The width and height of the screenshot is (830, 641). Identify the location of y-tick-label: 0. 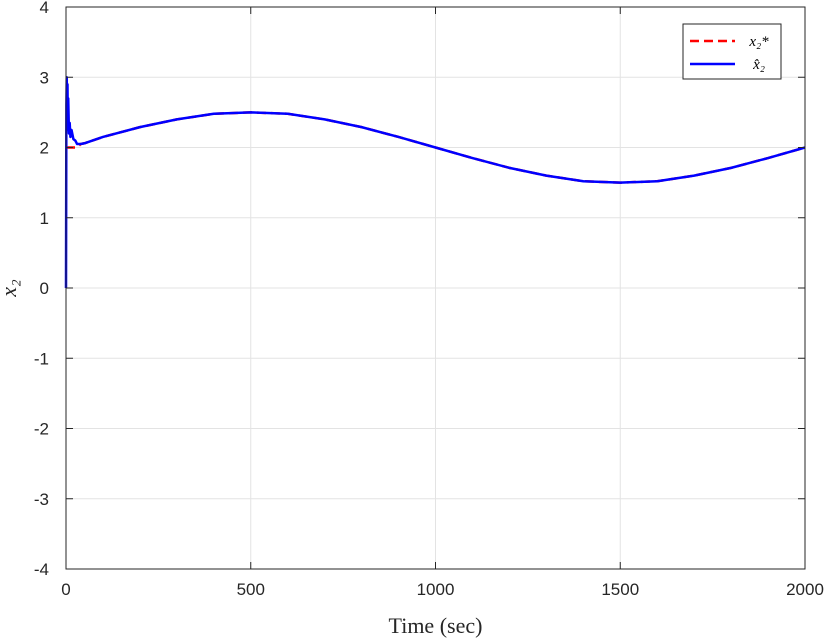
(44, 288).